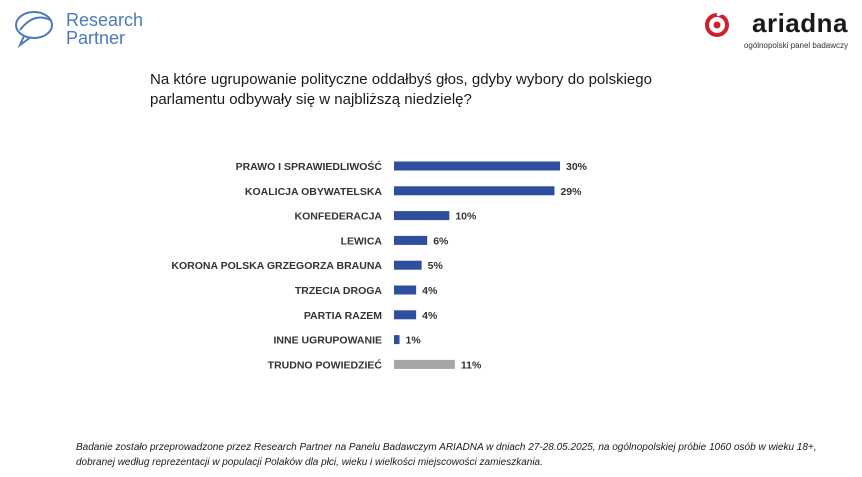 This screenshot has height=477, width=862. I want to click on value-label: 11%, so click(471, 365).